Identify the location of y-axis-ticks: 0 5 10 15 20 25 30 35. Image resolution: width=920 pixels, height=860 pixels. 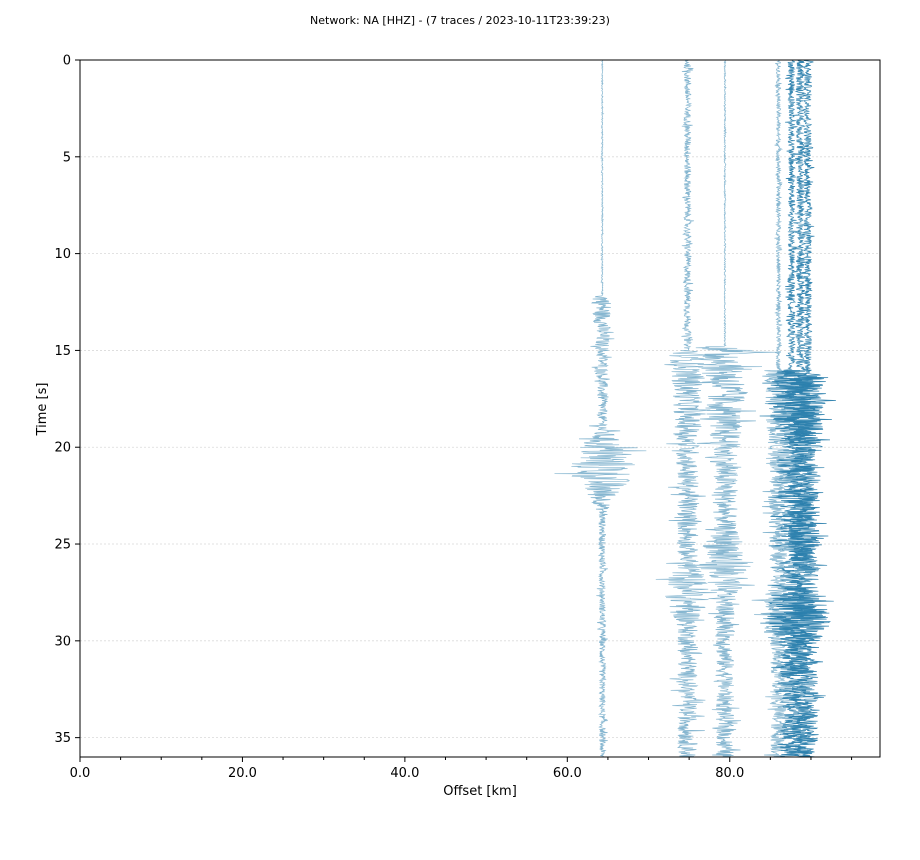
(67, 400).